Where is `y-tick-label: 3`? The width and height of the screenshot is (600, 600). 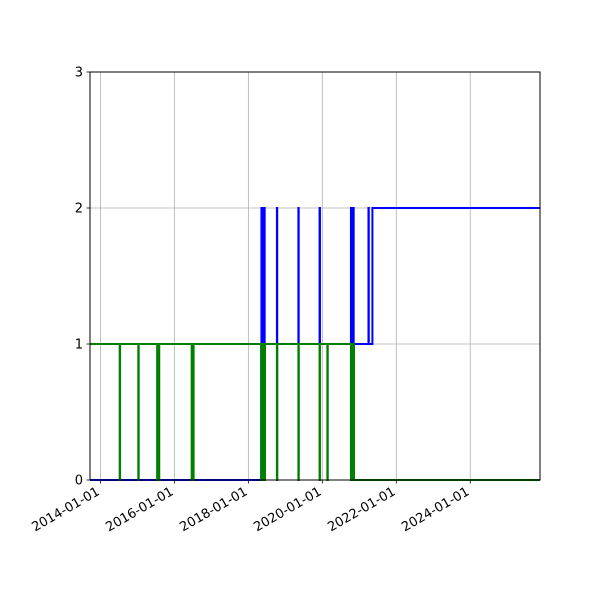 y-tick-label: 3 is located at coordinates (79, 73).